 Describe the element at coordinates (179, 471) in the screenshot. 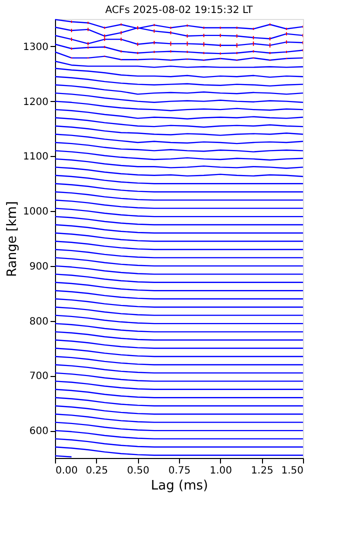

I see `x-tick-label: 0.75` at that location.